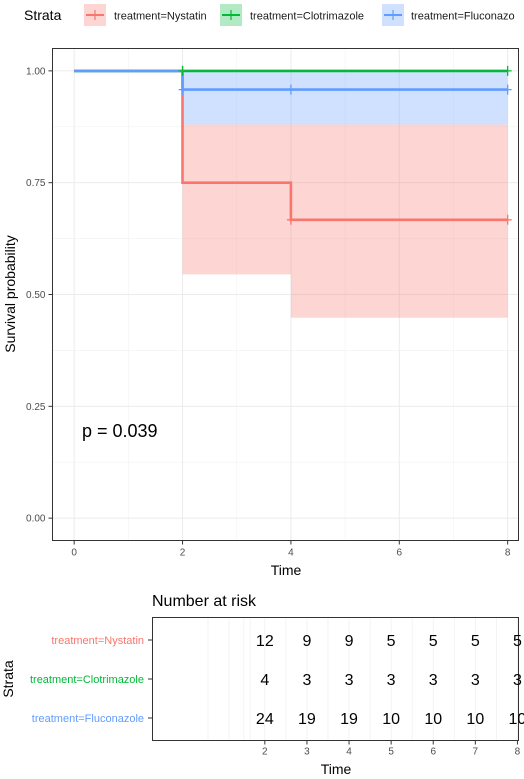 Image resolution: width=524 pixels, height=779 pixels. I want to click on survival-x-tick-label: 4, so click(291, 553).